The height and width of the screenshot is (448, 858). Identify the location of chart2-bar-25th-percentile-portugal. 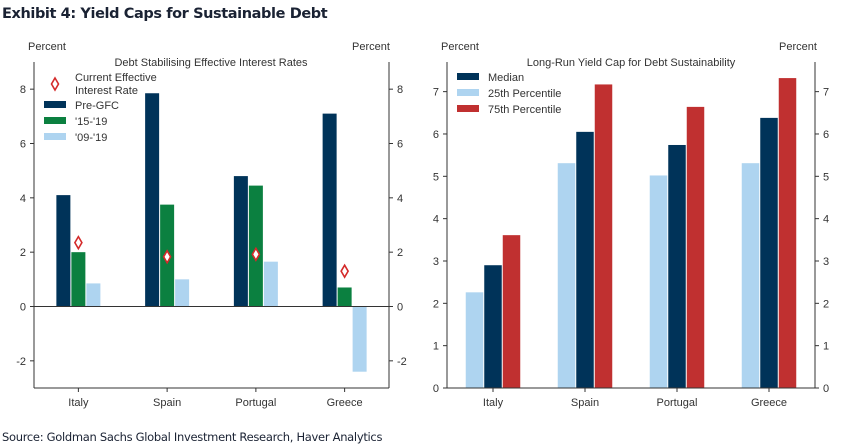
(658, 281).